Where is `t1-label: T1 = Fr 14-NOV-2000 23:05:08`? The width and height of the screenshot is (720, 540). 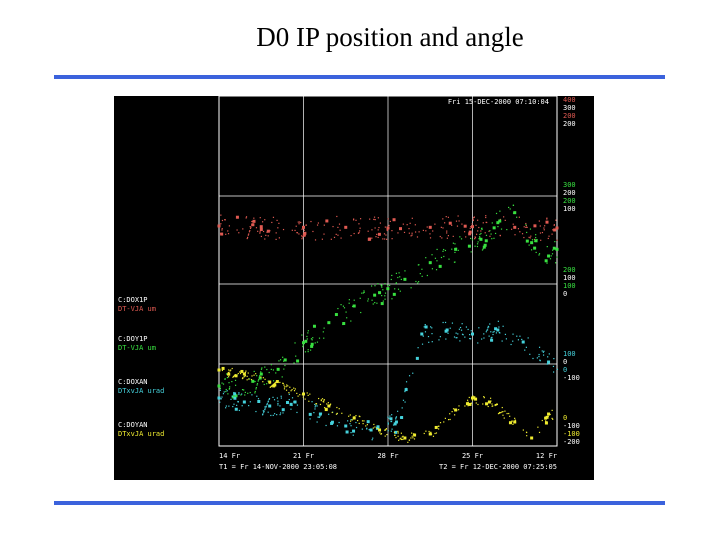
t1-label: T1 = Fr 14-NOV-2000 23:05:08 is located at coordinates (278, 467).